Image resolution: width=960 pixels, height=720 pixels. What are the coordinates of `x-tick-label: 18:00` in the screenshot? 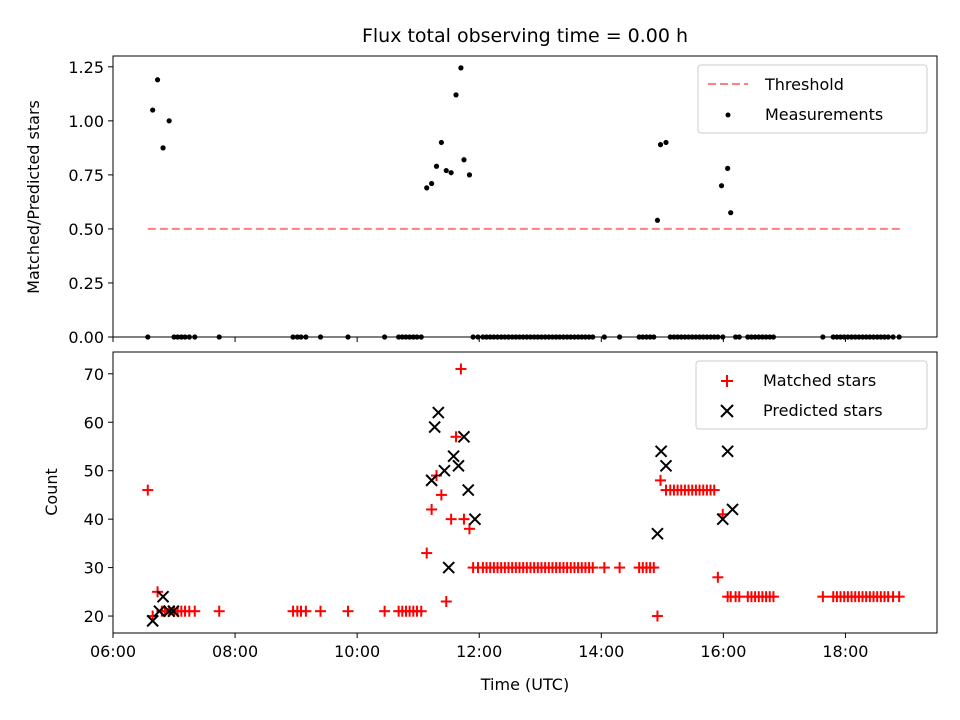 It's located at (845, 651).